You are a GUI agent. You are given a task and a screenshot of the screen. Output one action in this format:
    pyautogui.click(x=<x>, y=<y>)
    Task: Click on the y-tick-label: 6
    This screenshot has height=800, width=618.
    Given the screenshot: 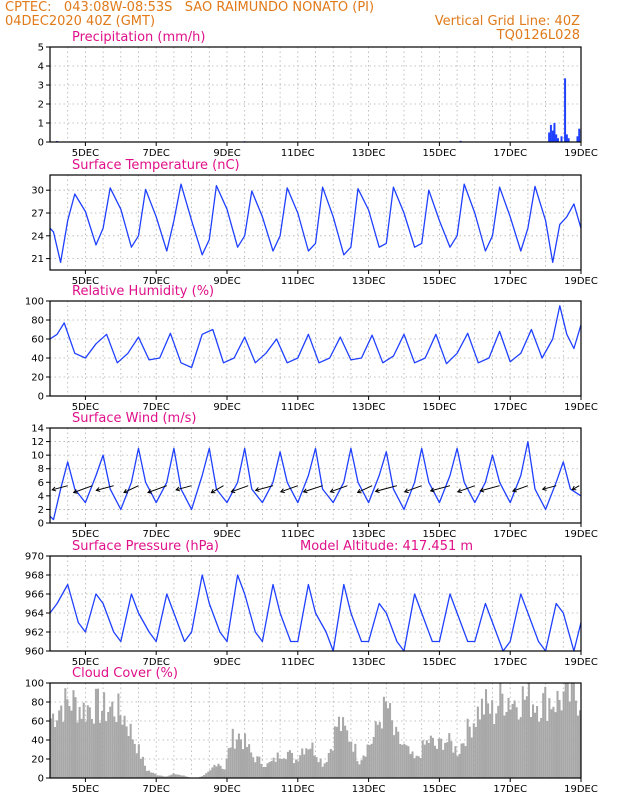 What is the action you would take?
    pyautogui.click(x=41, y=483)
    